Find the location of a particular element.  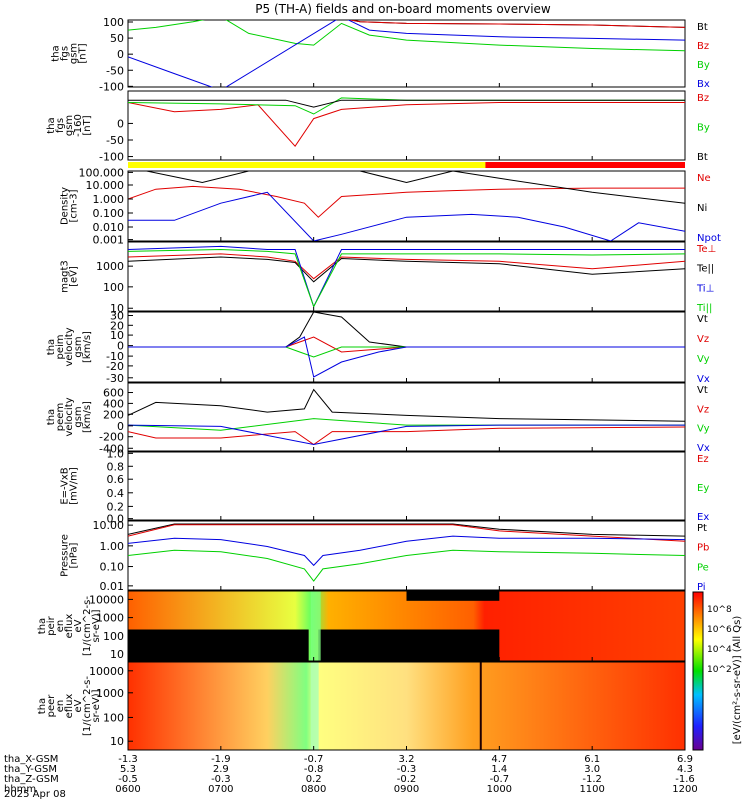

x-row-value: -1.2 is located at coordinates (592, 779).